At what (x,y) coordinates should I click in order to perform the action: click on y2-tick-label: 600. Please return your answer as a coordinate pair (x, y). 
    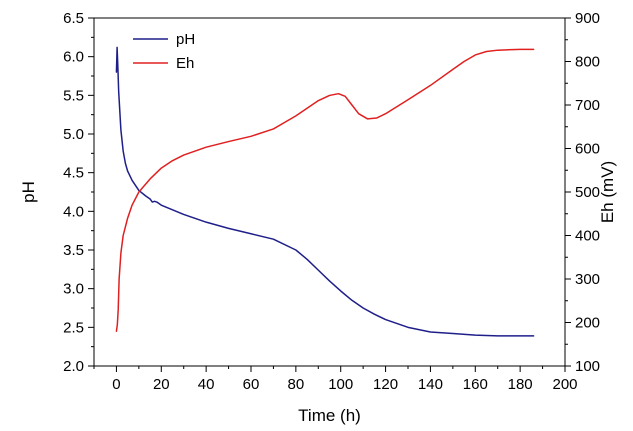
    Looking at the image, I should click on (587, 149).